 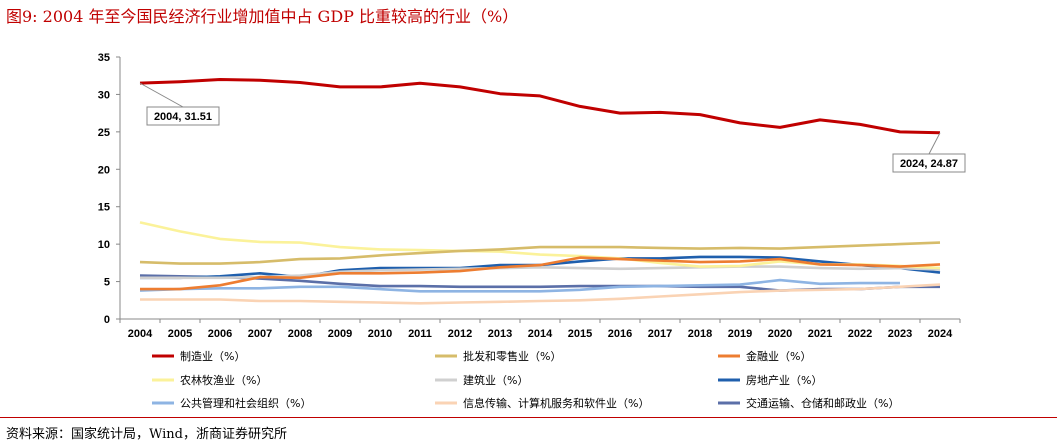 I want to click on legend-item: 房地产业（%）, so click(x=770, y=380).